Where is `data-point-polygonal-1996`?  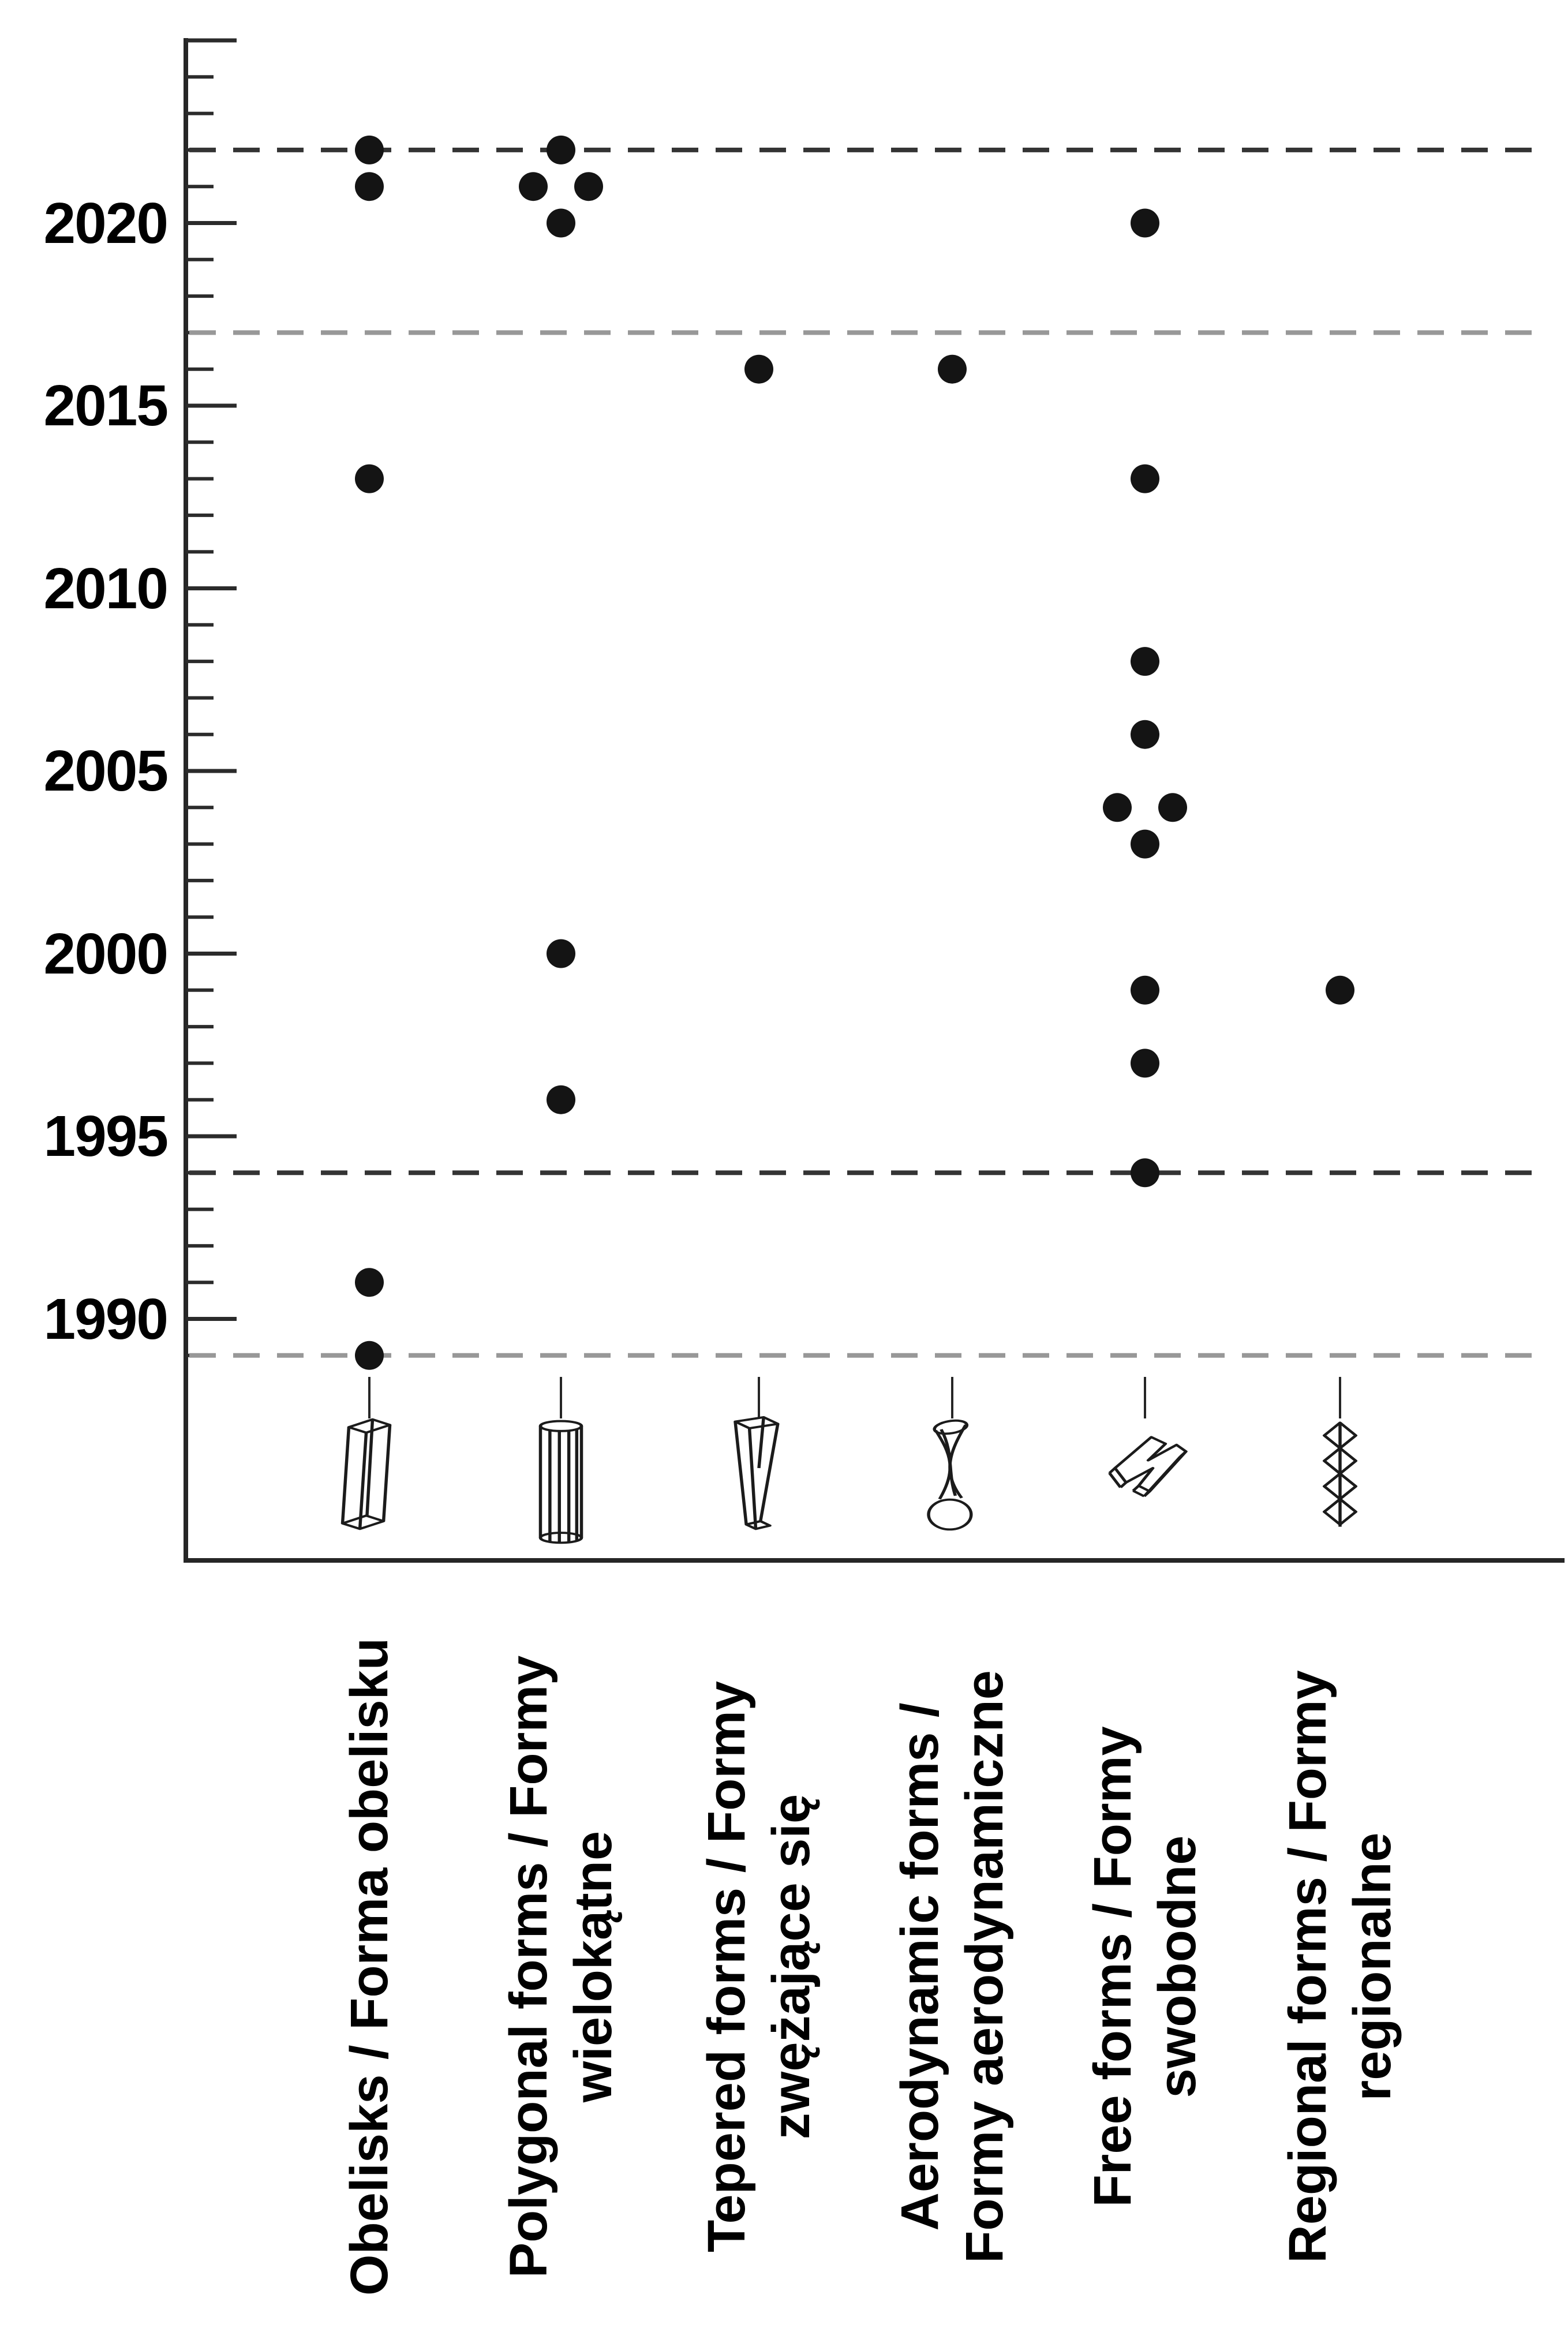
data-point-polygonal-1996 is located at coordinates (561, 1099).